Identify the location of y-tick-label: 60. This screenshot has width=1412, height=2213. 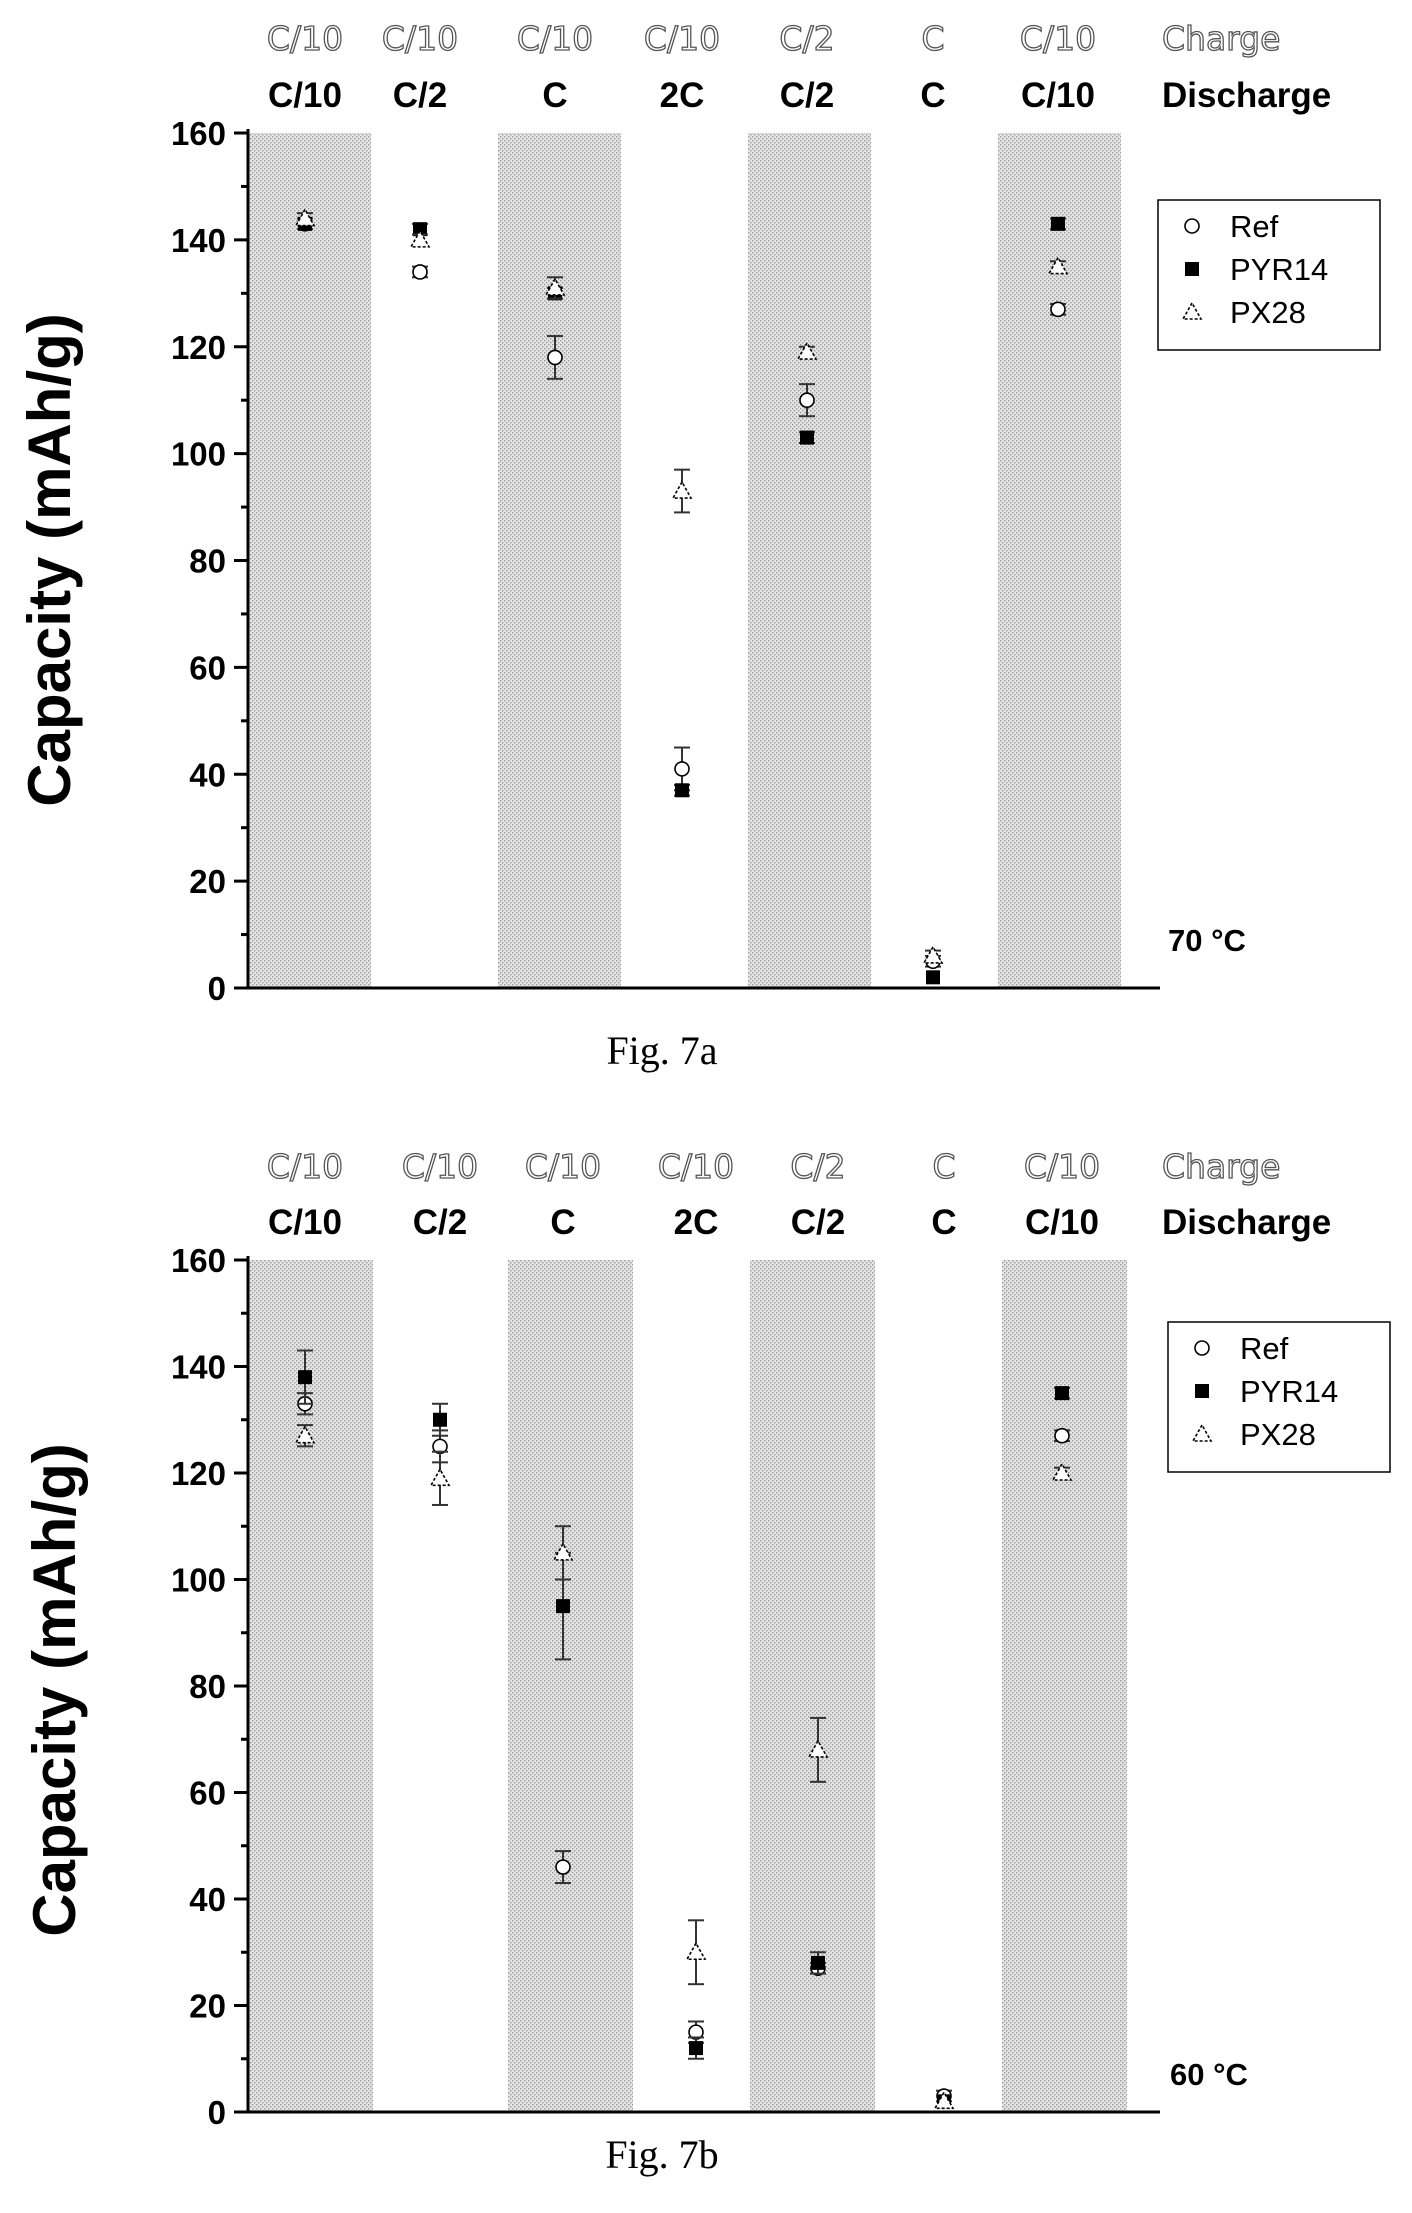
(207, 1793).